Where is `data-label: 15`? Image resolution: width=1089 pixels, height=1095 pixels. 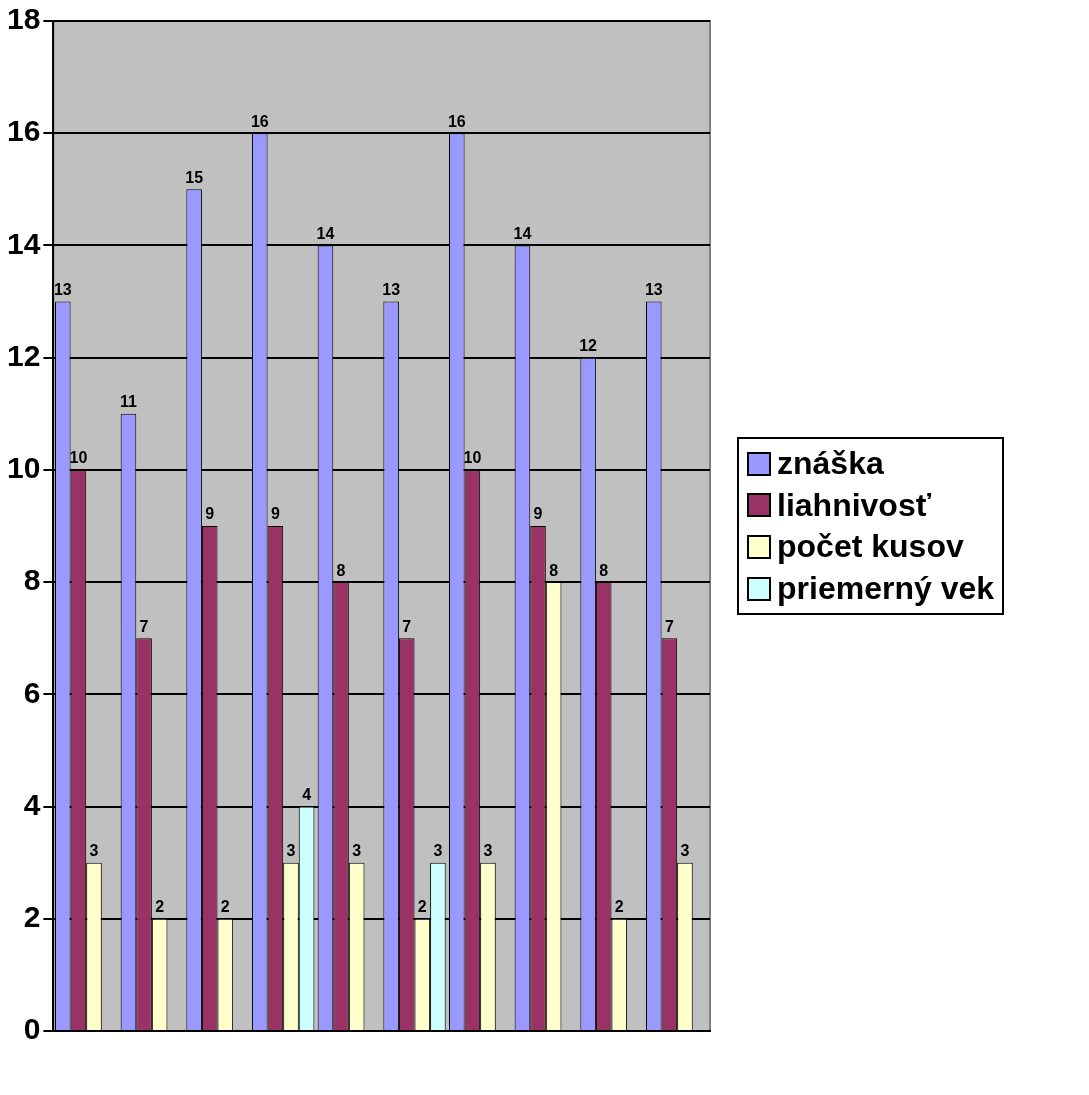
data-label: 15 is located at coordinates (194, 177).